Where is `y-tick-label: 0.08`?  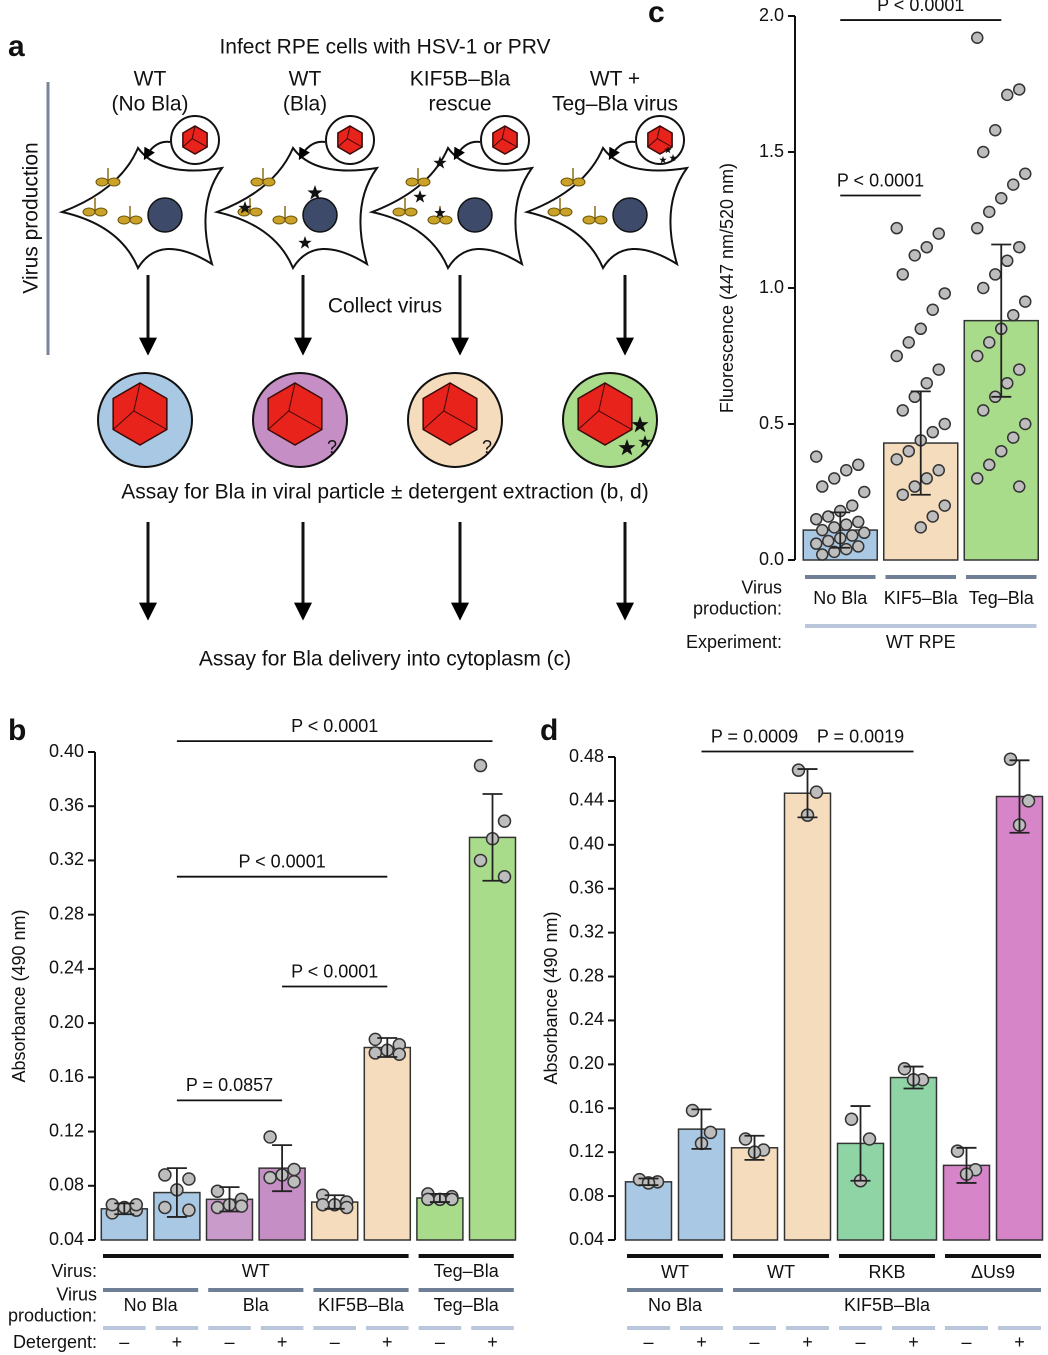 y-tick-label: 0.08 is located at coordinates (586, 1195).